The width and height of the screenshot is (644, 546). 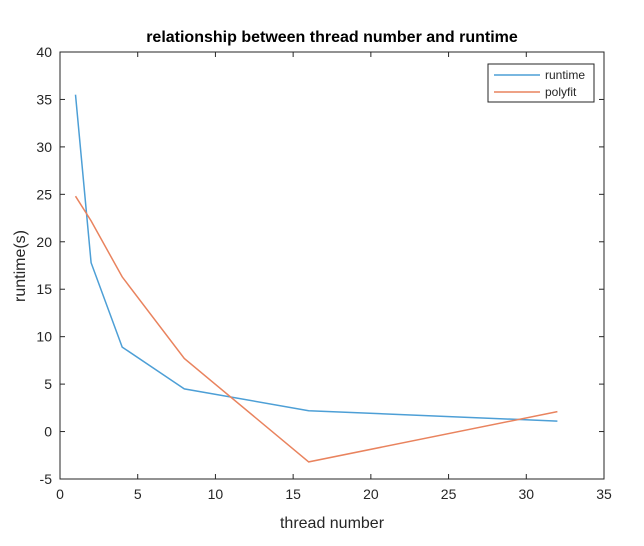 I want to click on legend-label-runtime: runtime, so click(x=565, y=75).